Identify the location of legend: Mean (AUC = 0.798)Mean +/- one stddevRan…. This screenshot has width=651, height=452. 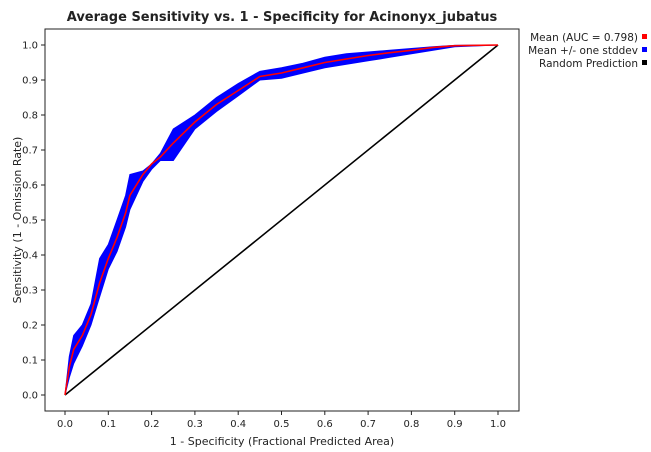
(587, 51).